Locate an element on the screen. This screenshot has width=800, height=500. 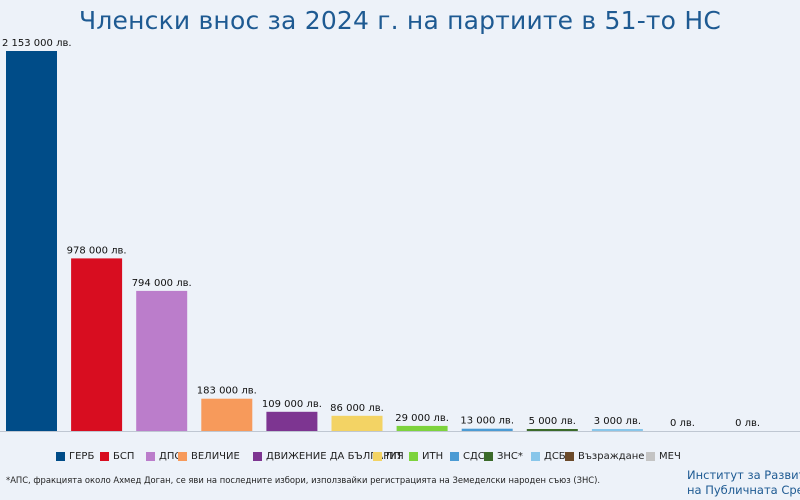
legend-item-9: ЗНС* is located at coordinates (503, 456).